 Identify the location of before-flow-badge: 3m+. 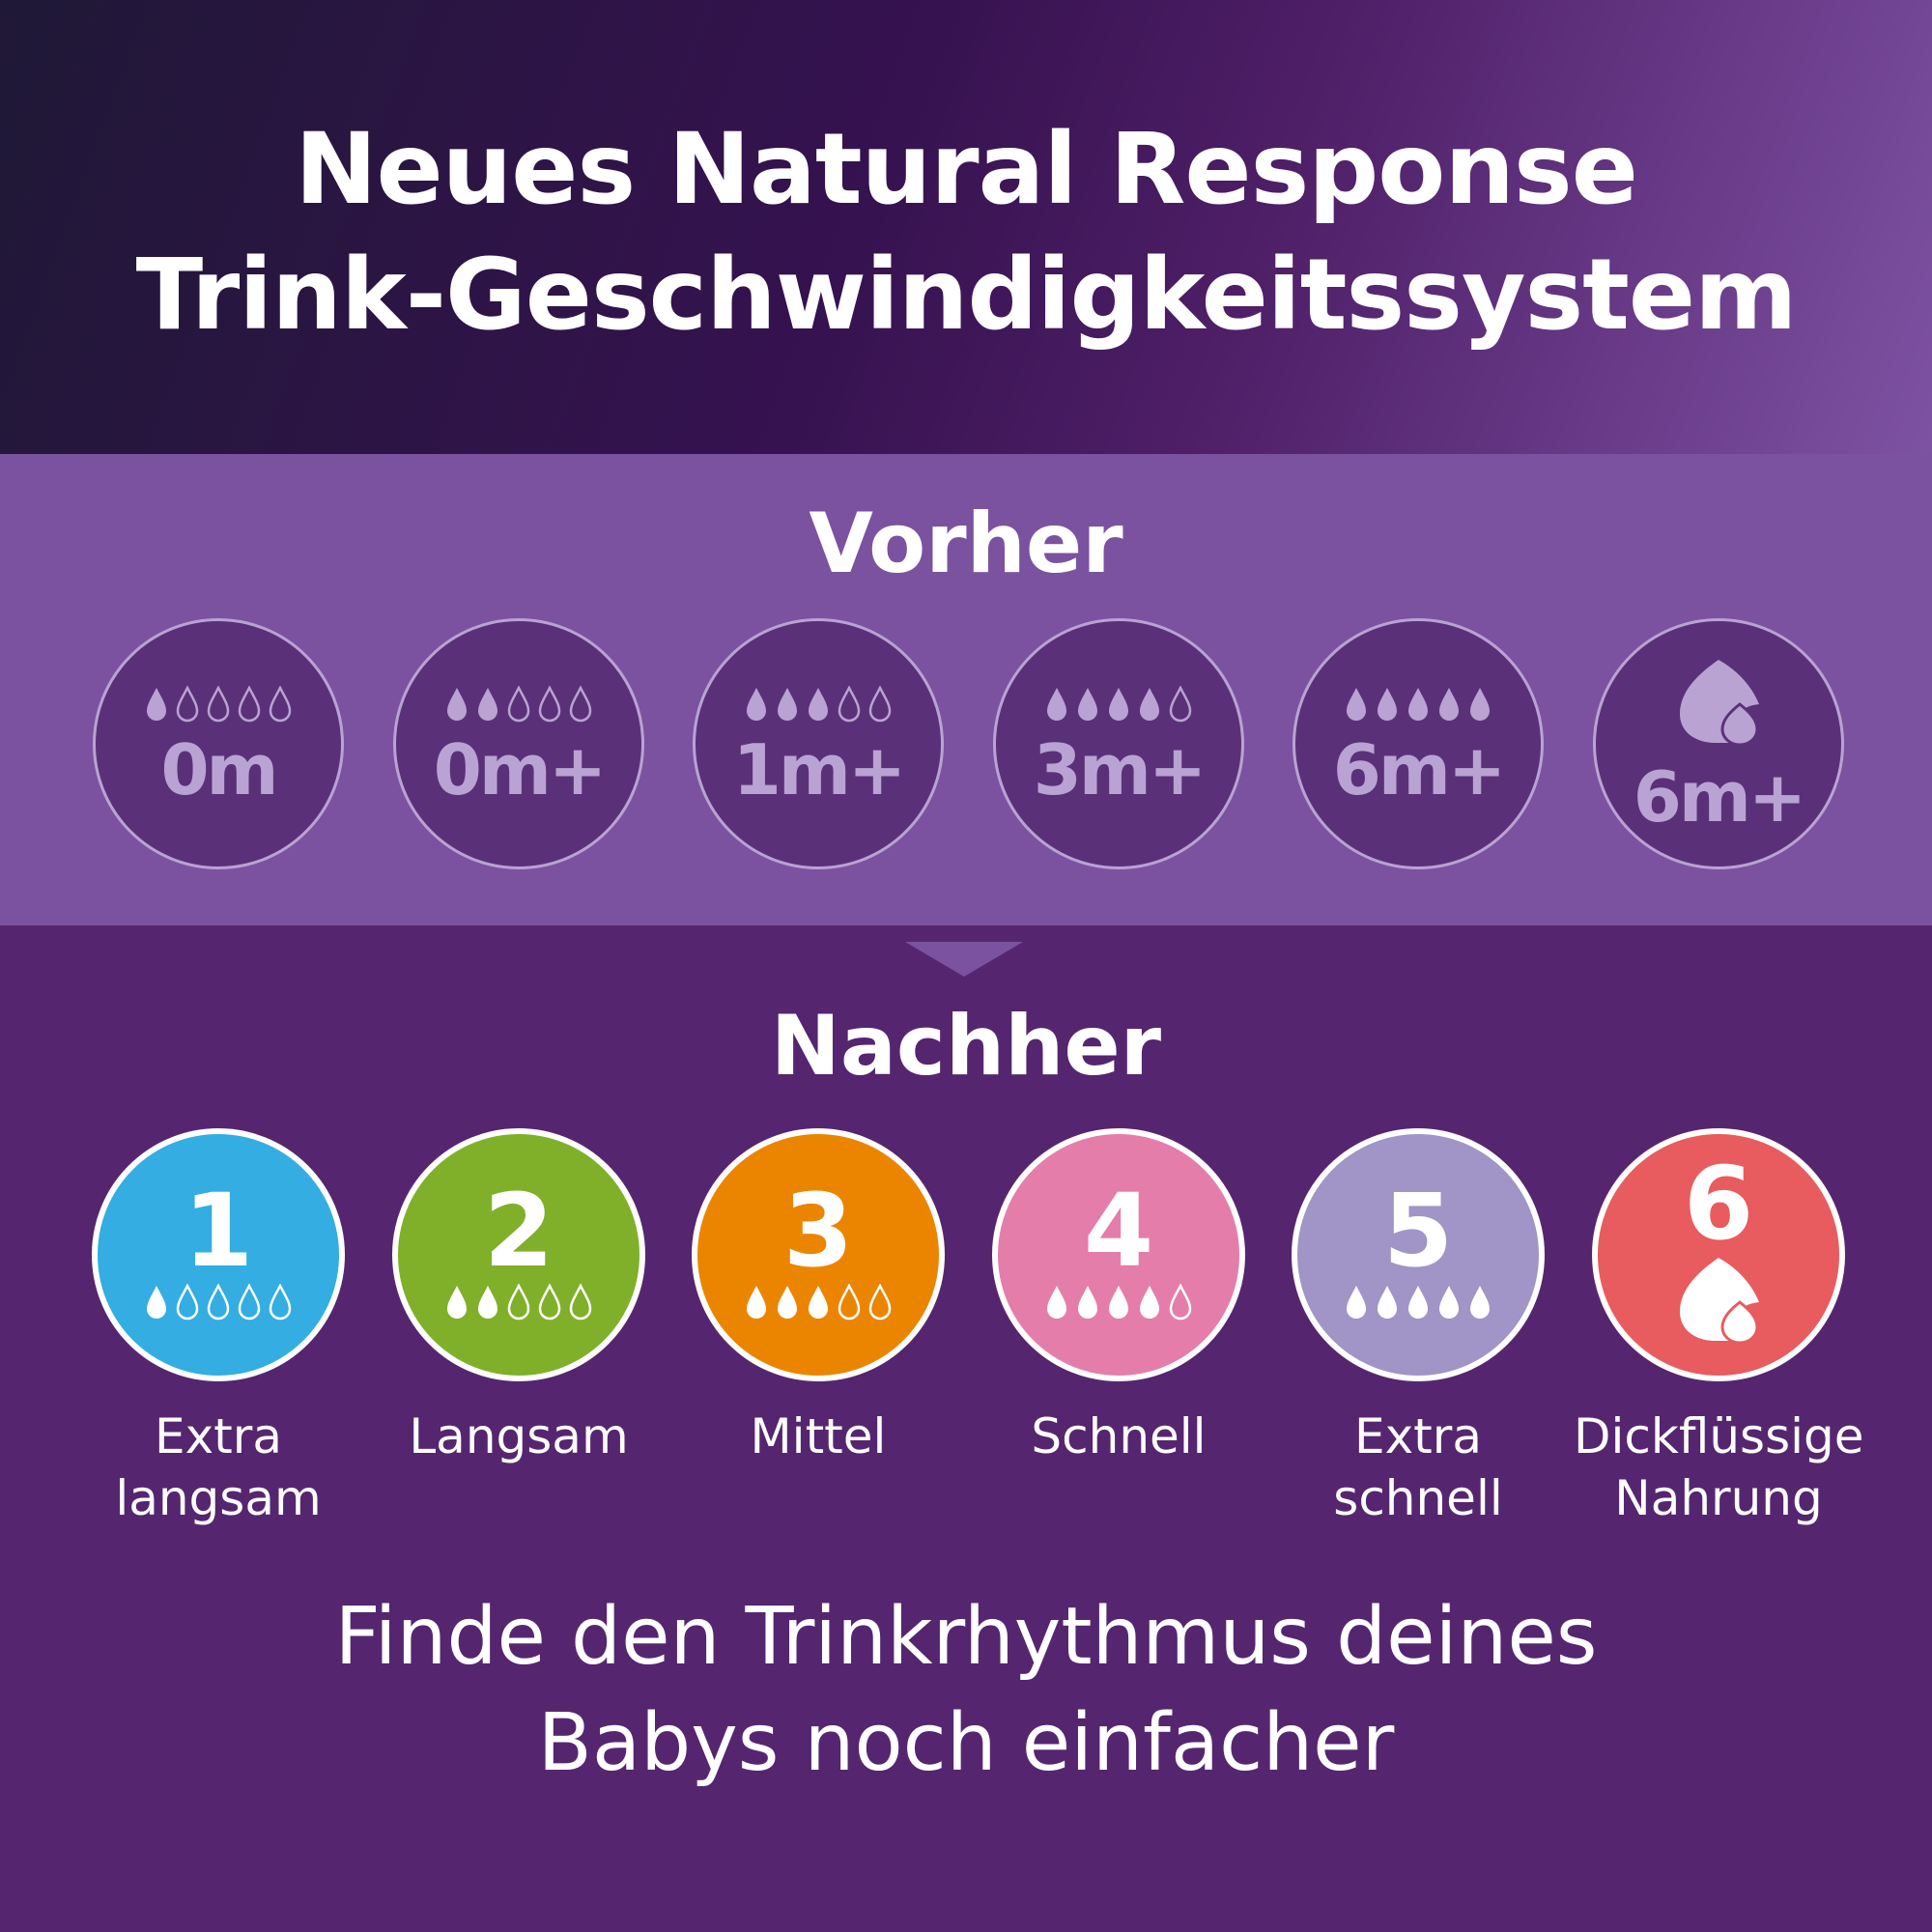
(1118, 743).